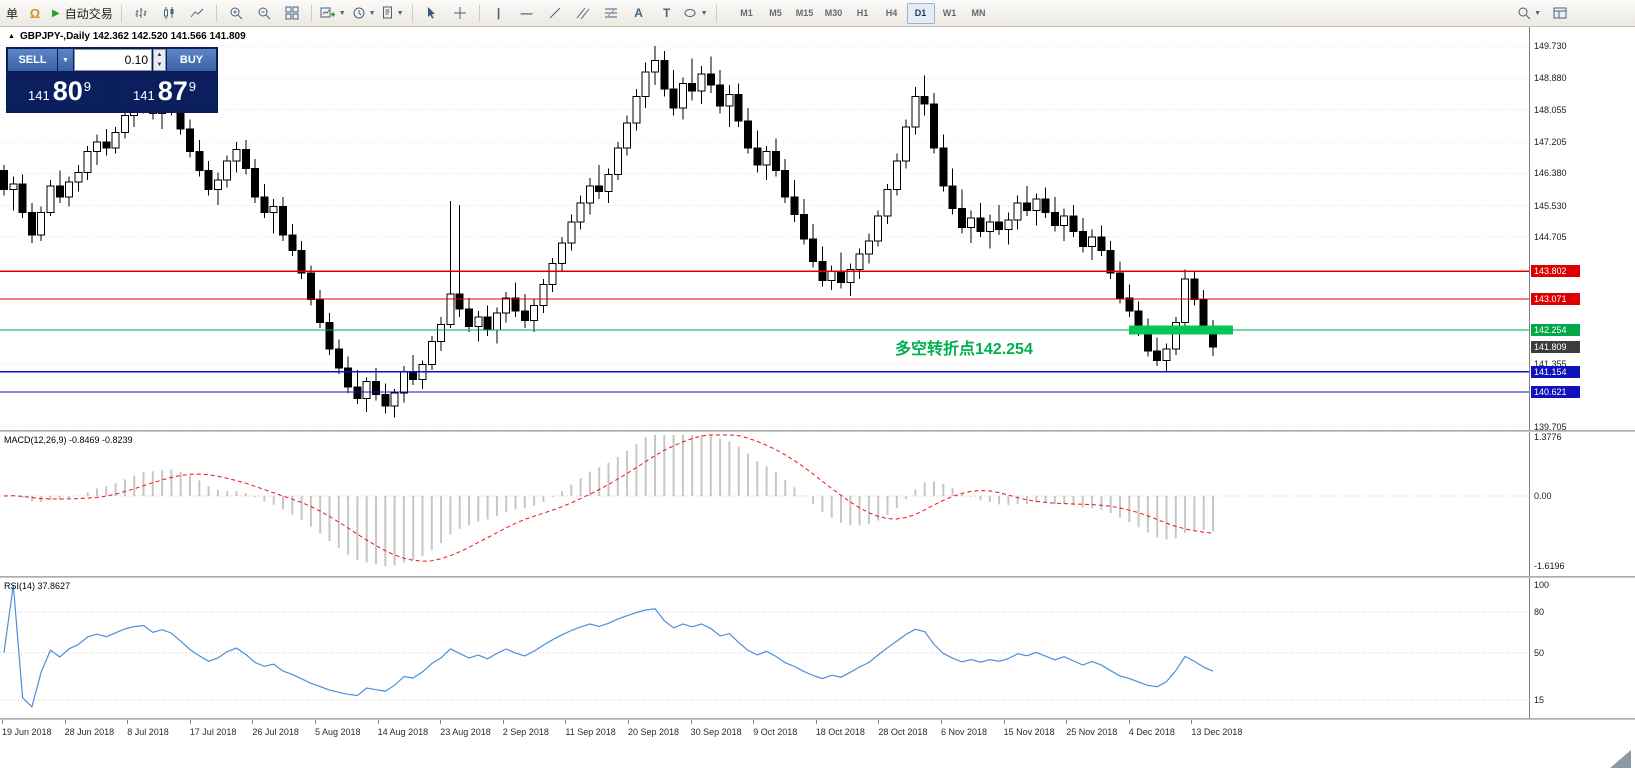  I want to click on search-icon: ▼, so click(1529, 13).